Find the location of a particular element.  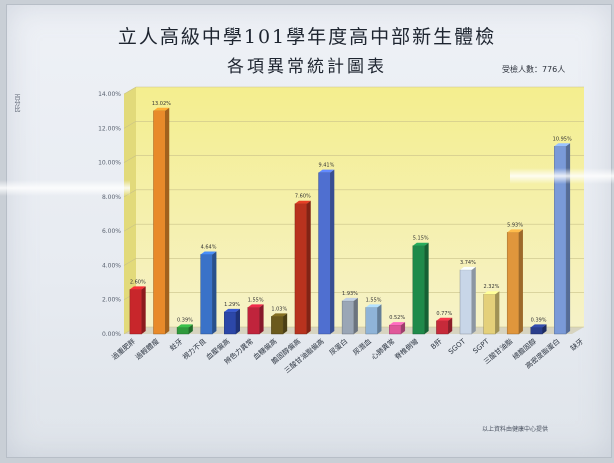

y-tick-label: 2.00% is located at coordinates (111, 300).